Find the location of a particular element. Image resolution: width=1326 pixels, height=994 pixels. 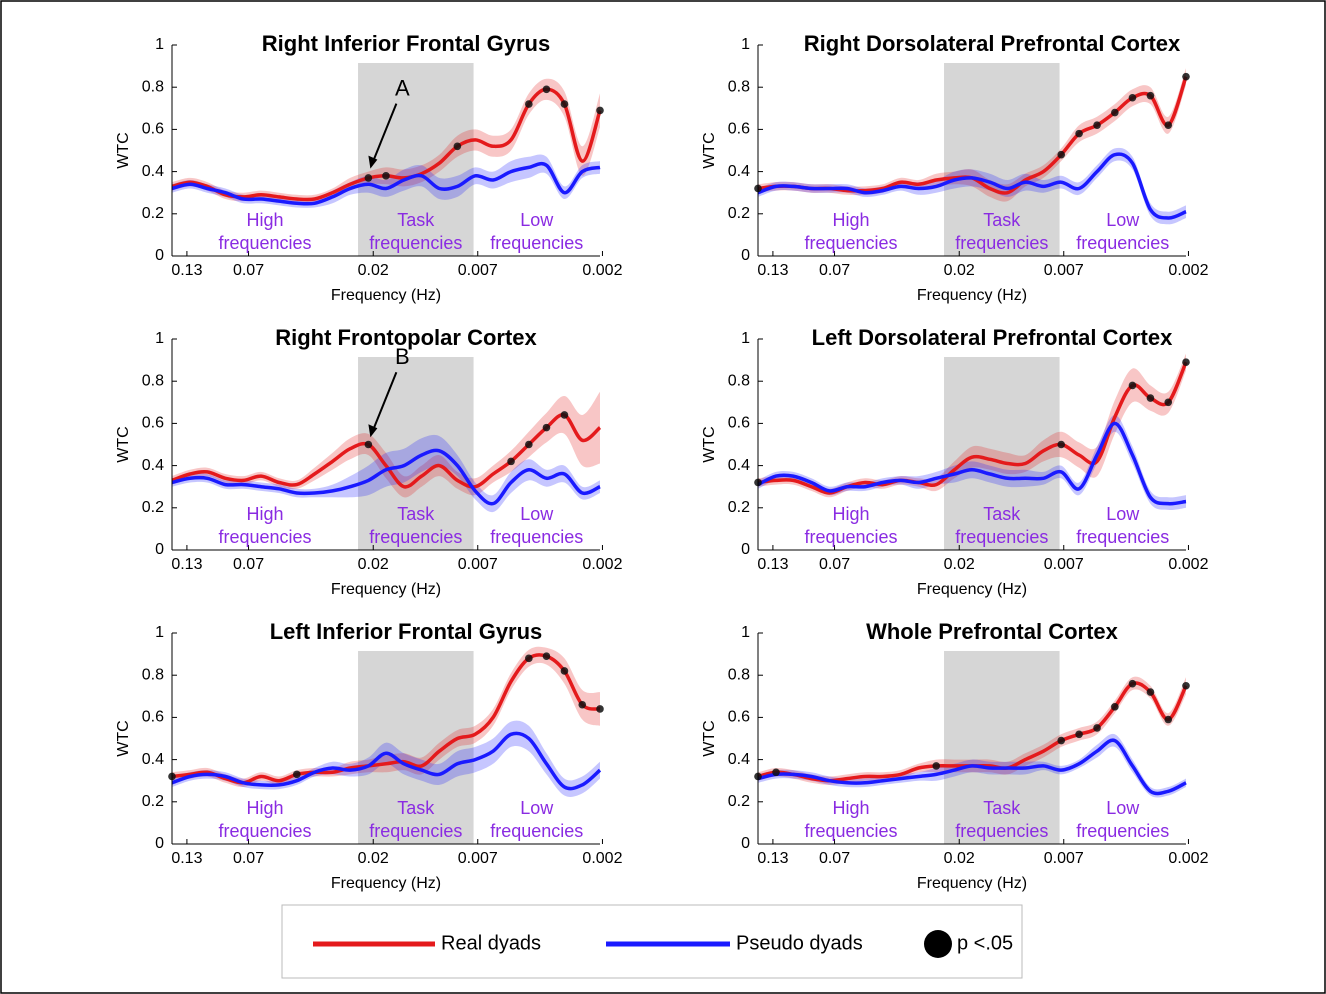

panel-title: Left Inferior Frontal Gyrus is located at coordinates (406, 631).